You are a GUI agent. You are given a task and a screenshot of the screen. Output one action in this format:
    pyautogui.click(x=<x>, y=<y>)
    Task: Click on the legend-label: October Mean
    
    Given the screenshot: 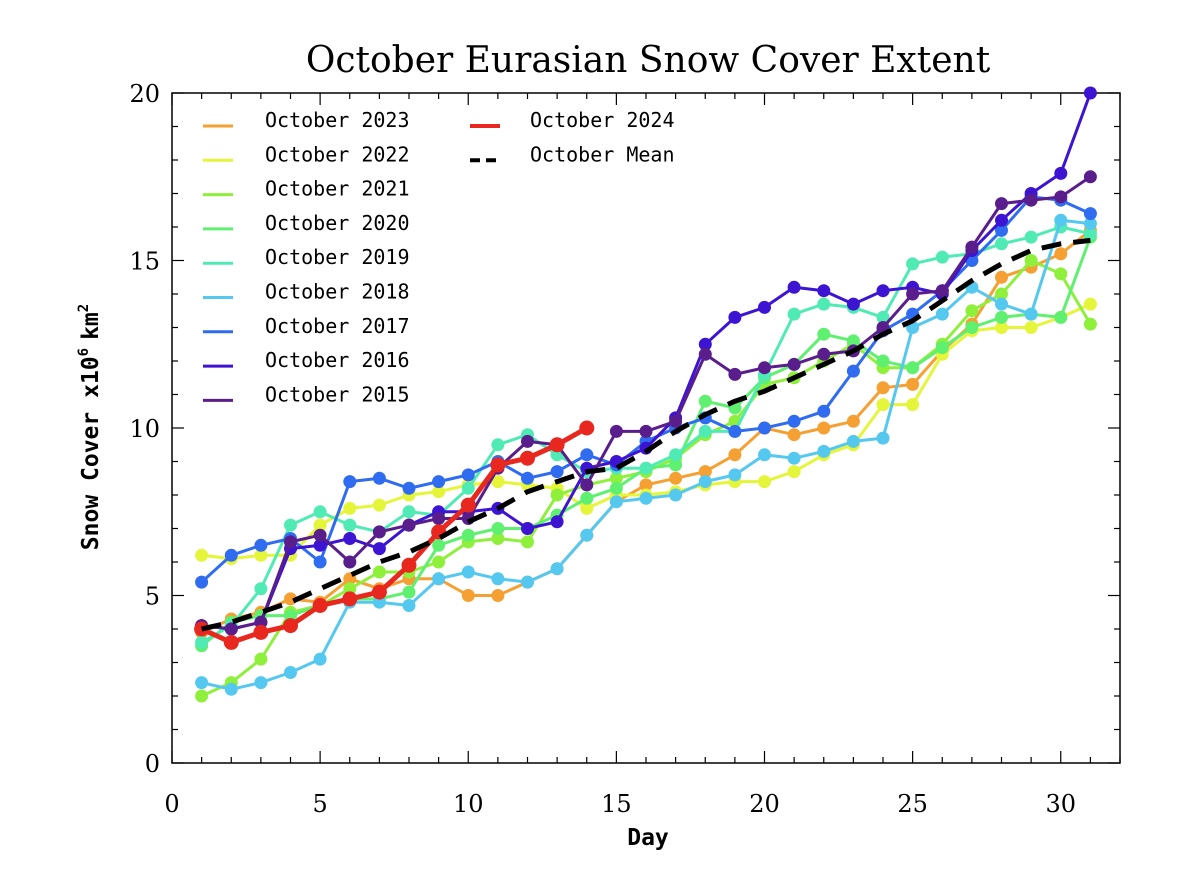 What is the action you would take?
    pyautogui.click(x=602, y=154)
    